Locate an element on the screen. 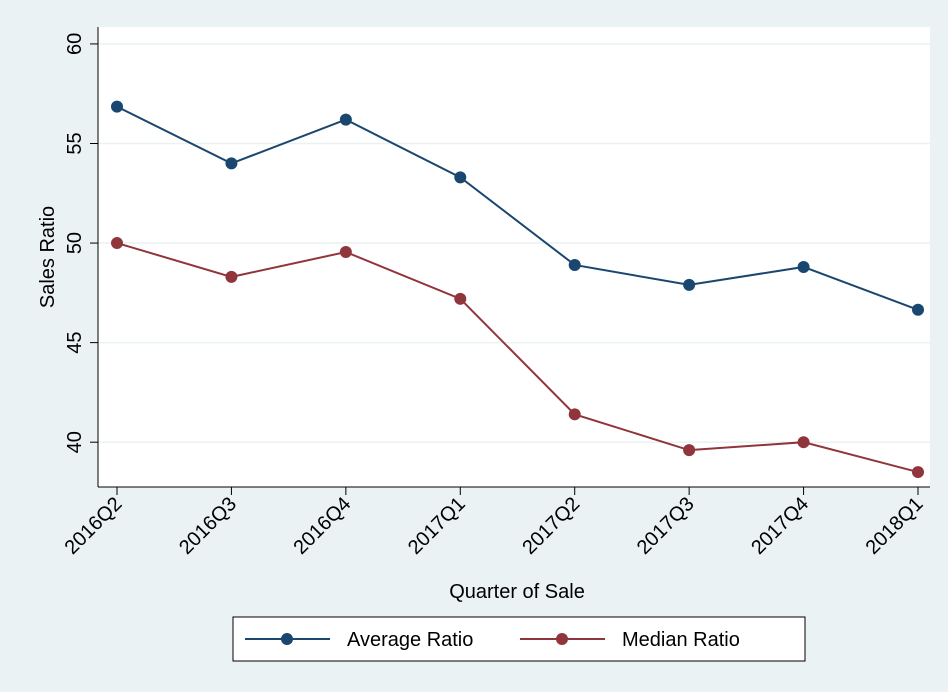 Image resolution: width=948 pixels, height=692 pixels. y-tick-label: 60 is located at coordinates (75, 44).